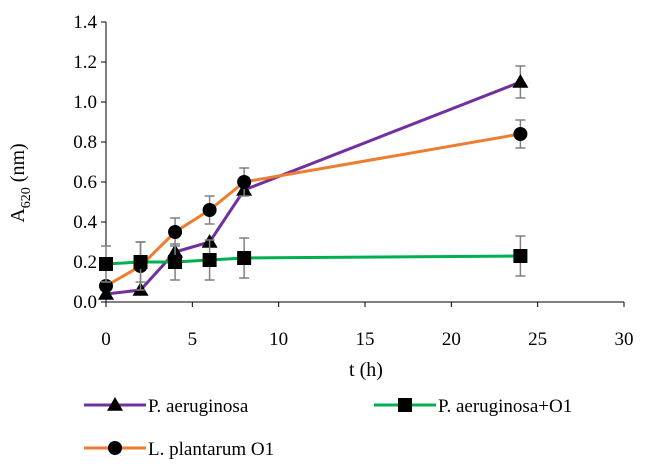  Describe the element at coordinates (451, 339) in the screenshot. I see `x-tick-label: 20` at that location.